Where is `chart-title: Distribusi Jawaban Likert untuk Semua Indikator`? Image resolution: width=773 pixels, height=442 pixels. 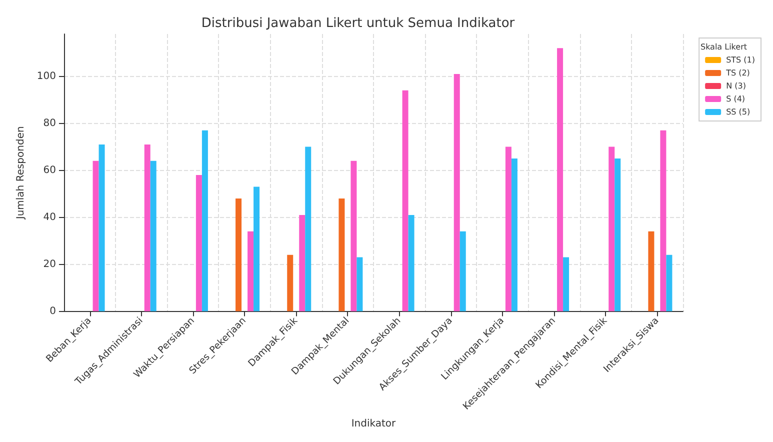
chart-title: Distribusi Jawaban Likert untuk Semua Indikator is located at coordinates (358, 23).